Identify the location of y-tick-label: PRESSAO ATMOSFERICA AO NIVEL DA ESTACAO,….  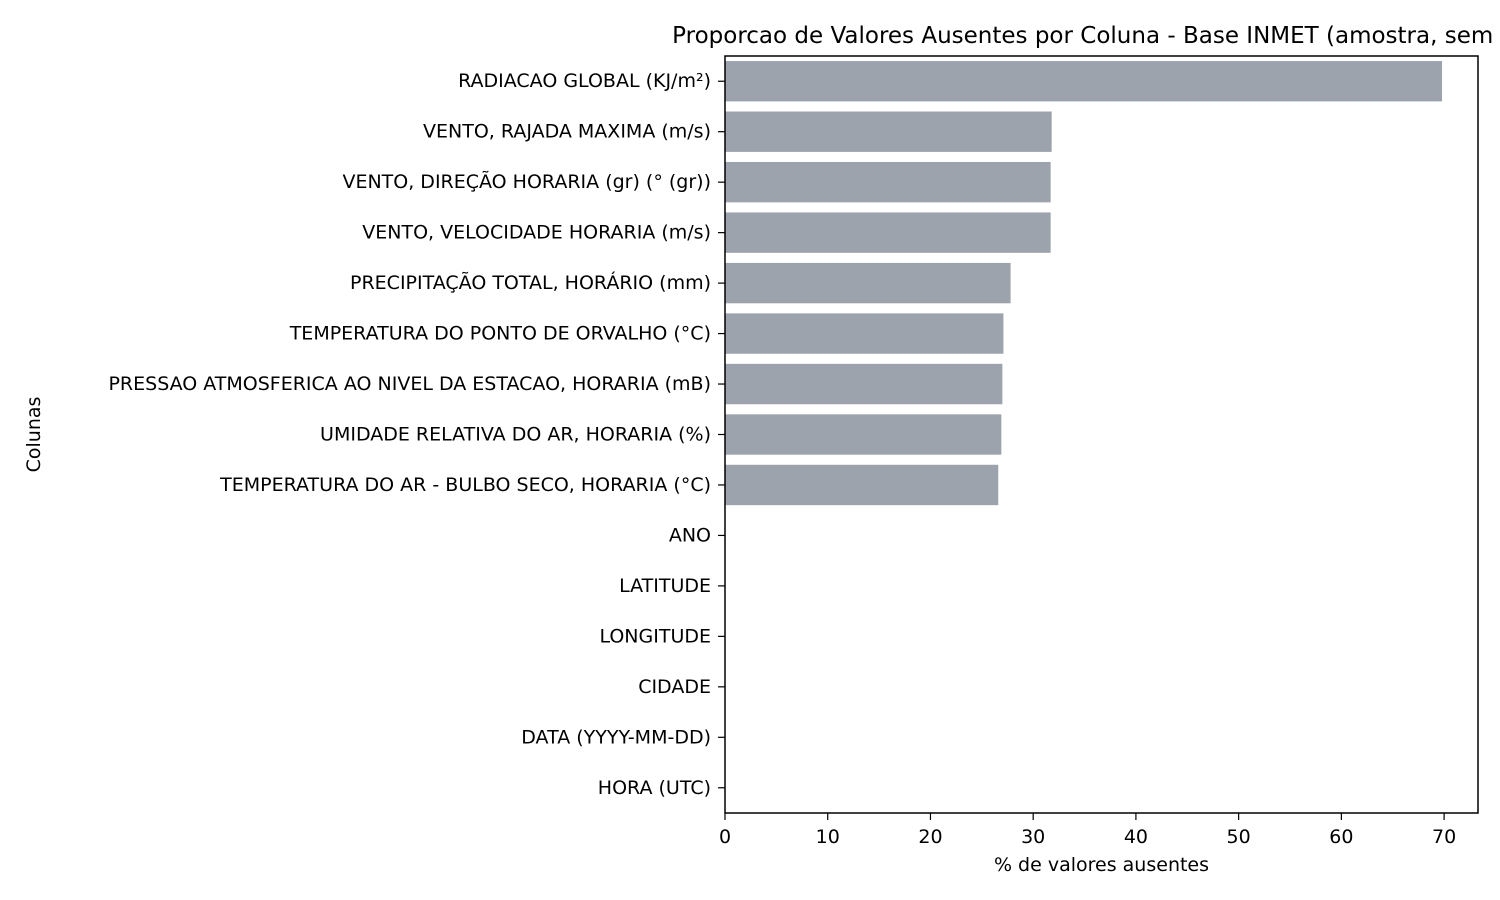
(409, 384).